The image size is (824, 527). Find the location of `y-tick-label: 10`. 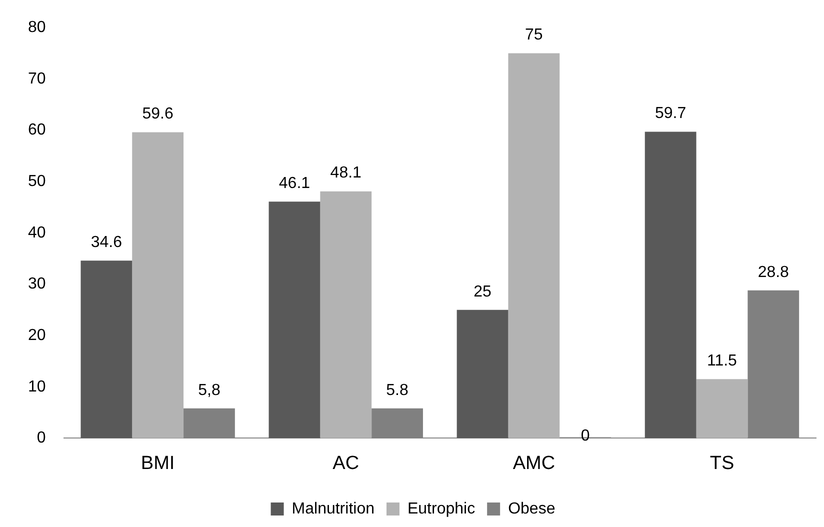

y-tick-label: 10 is located at coordinates (37, 387).